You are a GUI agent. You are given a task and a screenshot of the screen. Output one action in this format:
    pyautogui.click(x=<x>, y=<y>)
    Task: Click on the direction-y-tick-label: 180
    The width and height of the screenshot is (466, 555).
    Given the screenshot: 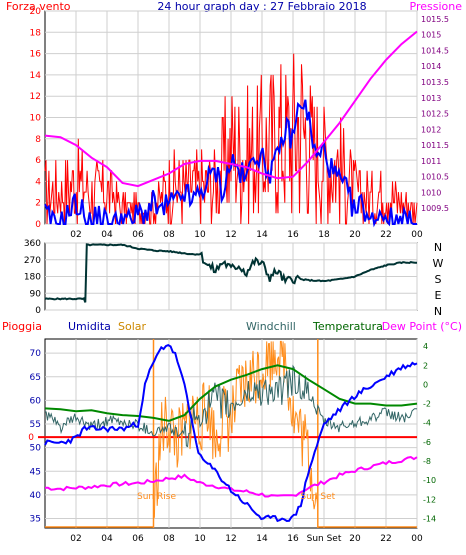 What is the action you would take?
    pyautogui.click(x=32, y=278)
    